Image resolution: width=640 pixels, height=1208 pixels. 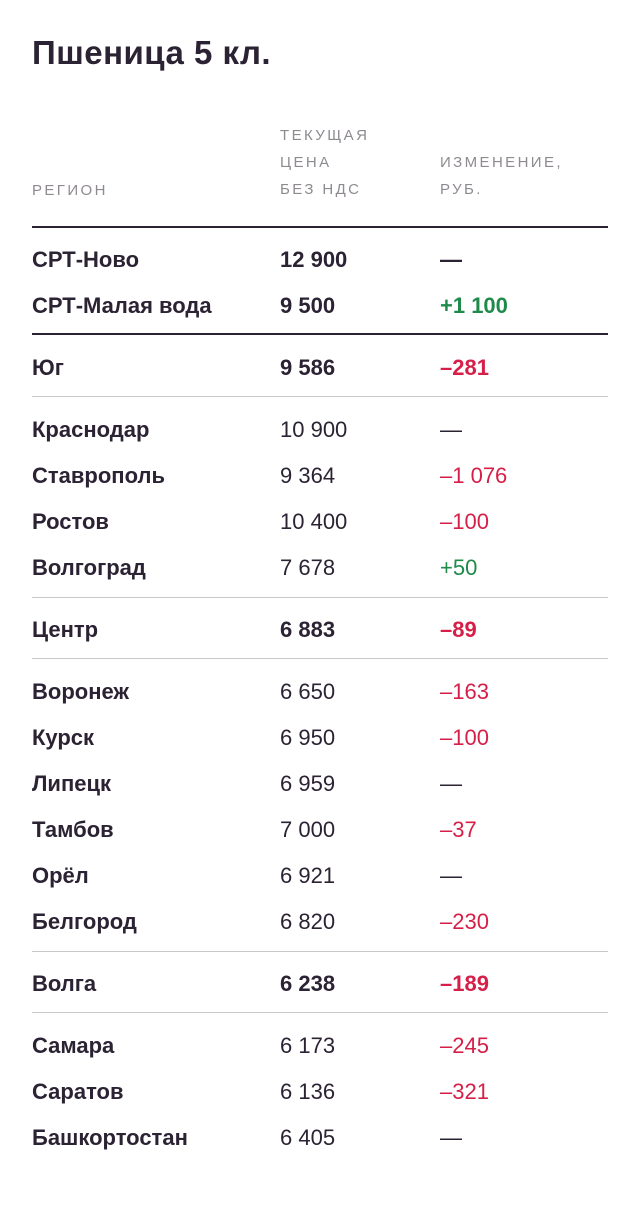 What do you see at coordinates (308, 783) in the screenshot?
I see `price-cell: 6 959` at bounding box center [308, 783].